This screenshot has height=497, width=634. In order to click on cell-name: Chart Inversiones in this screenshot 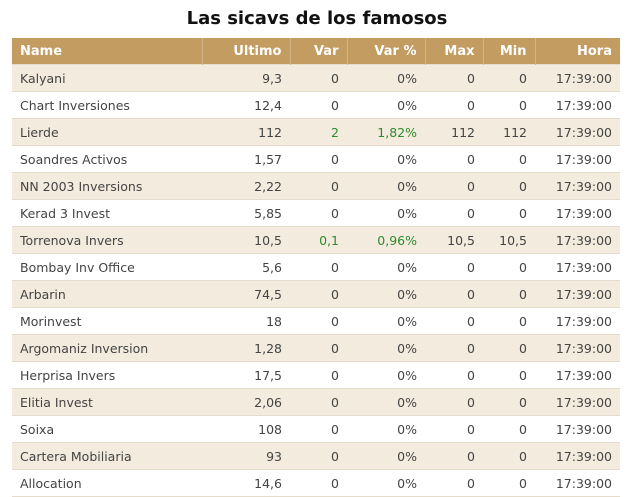, I will do `click(107, 105)`.